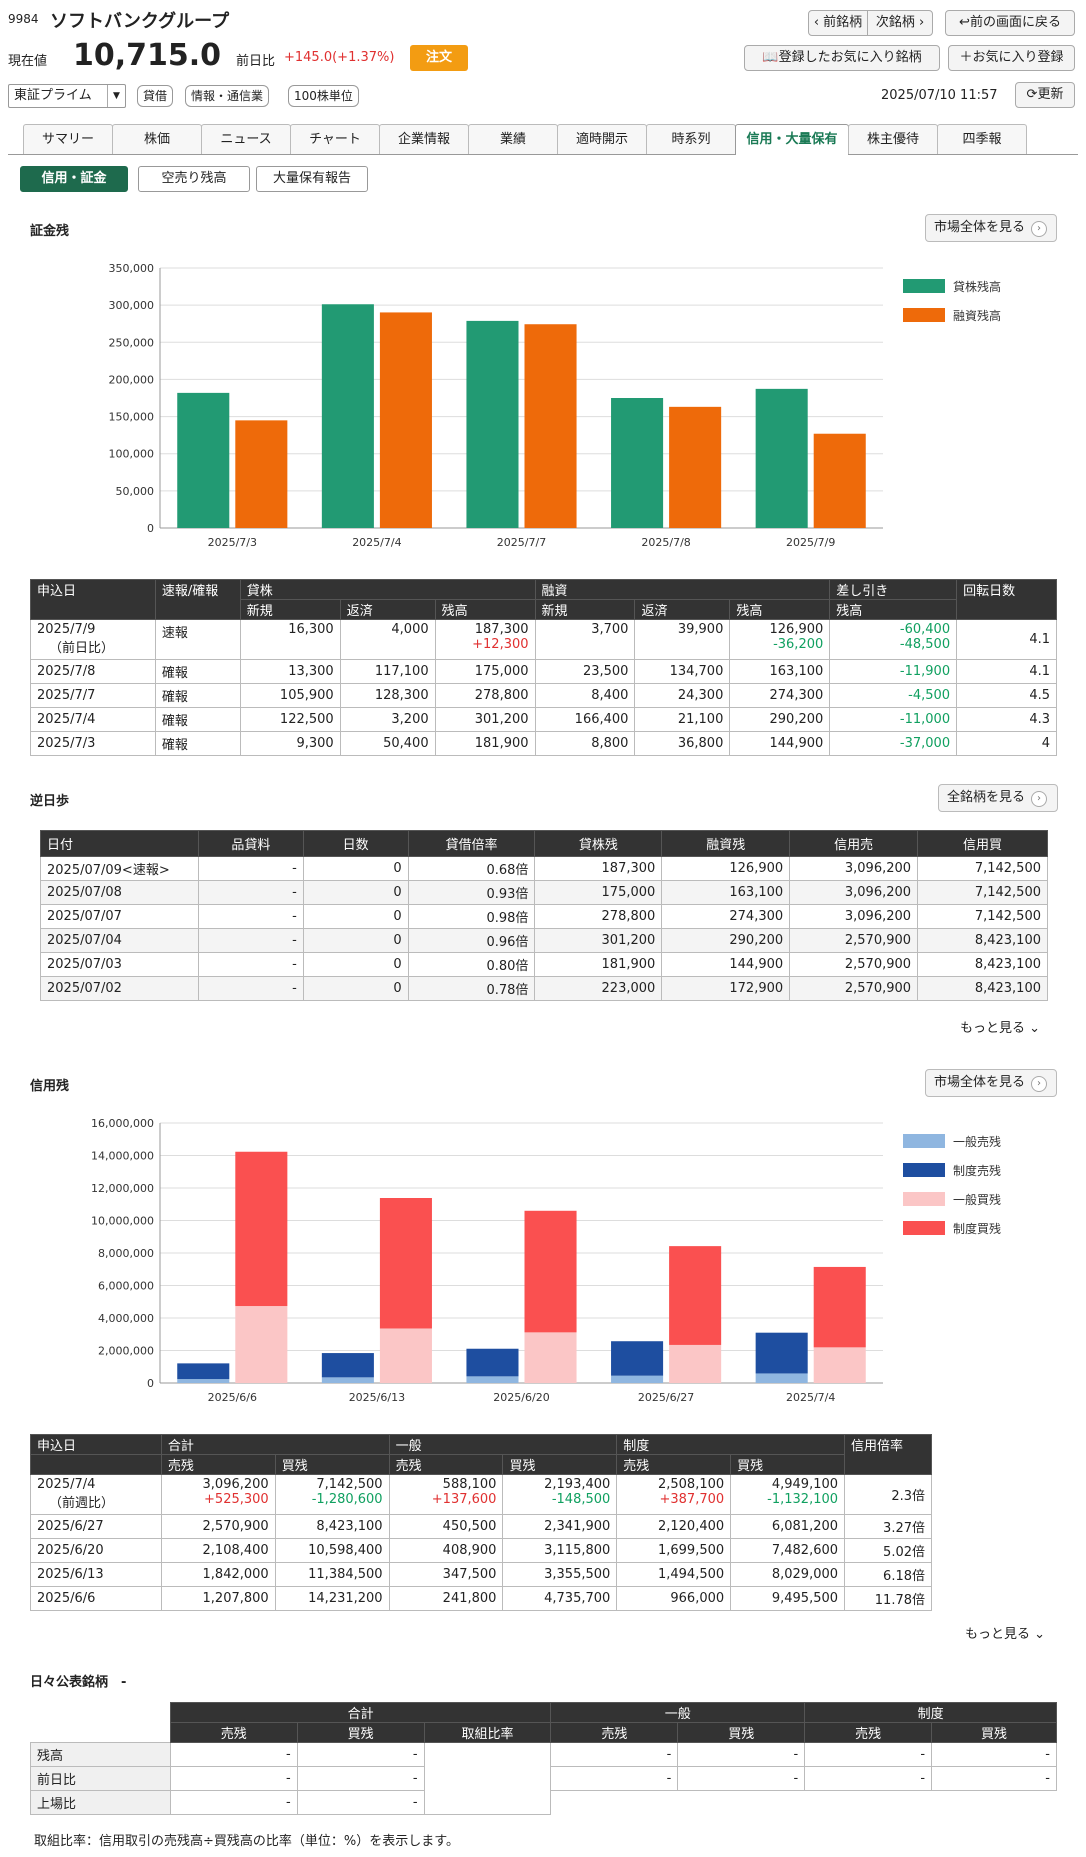  What do you see at coordinates (246, 139) in the screenshot?
I see `tab-news: ニュース` at bounding box center [246, 139].